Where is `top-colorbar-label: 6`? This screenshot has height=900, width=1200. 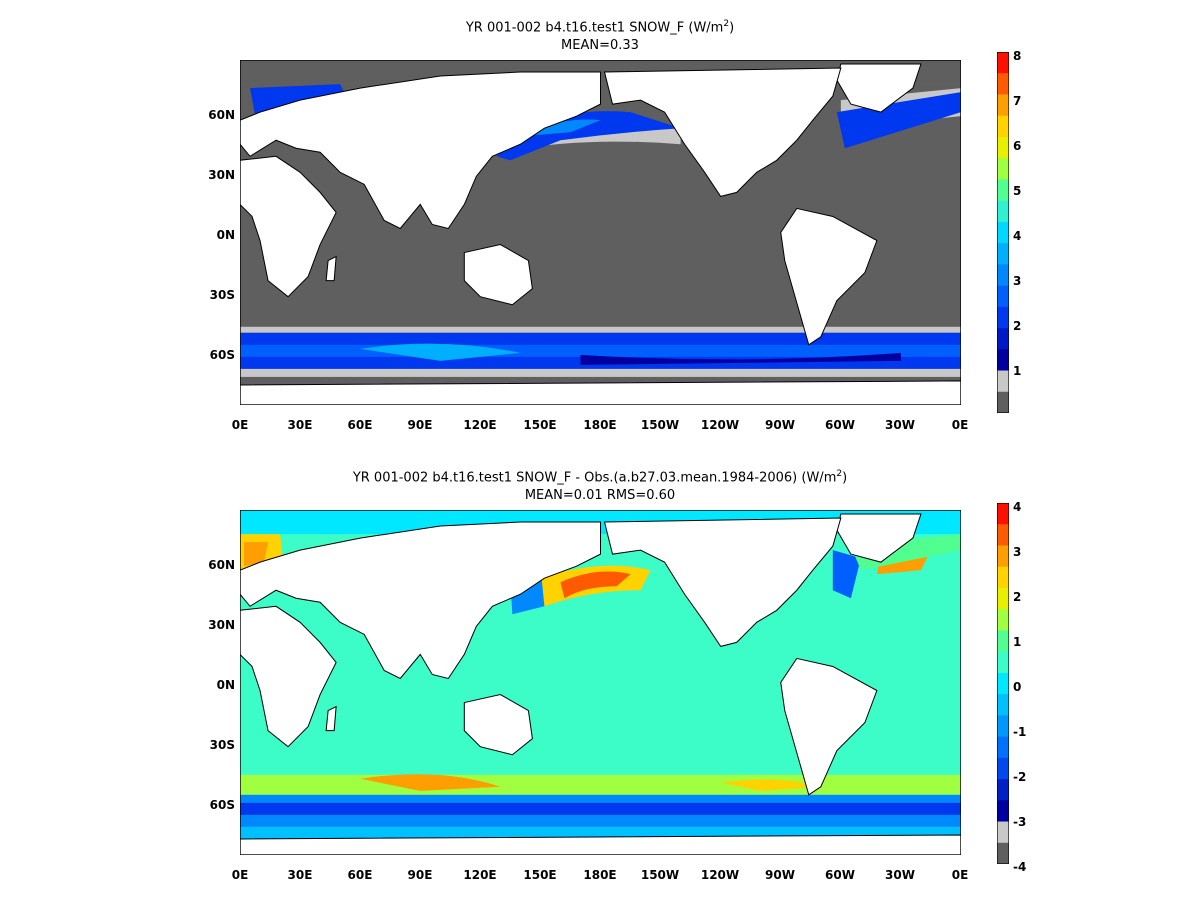
top-colorbar-label: 6 is located at coordinates (1017, 146).